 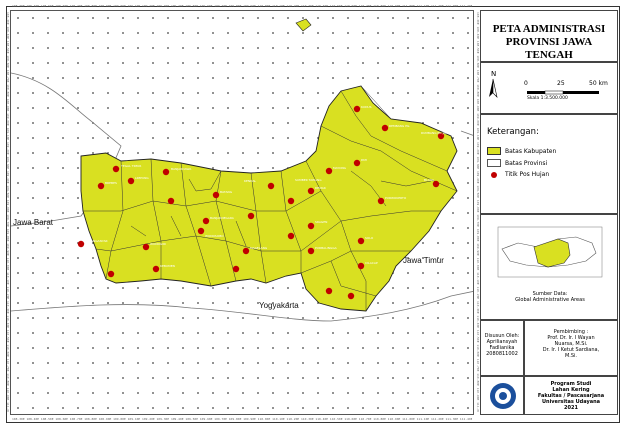 I want to click on station-marker: BANJARDAWA, so click(x=177, y=171).